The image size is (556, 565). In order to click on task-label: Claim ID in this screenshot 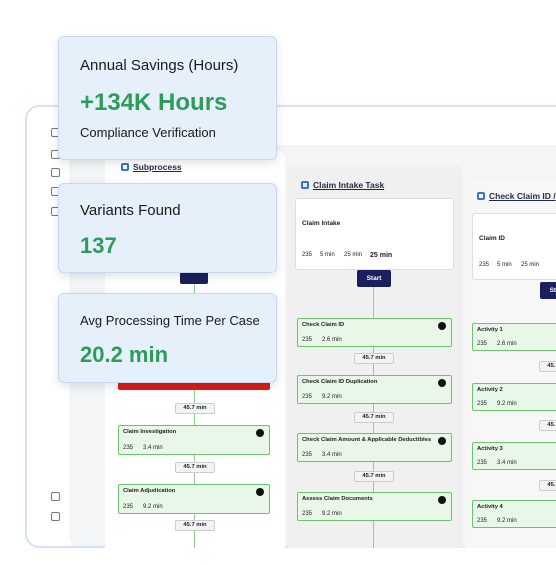, I will do `click(492, 238)`.